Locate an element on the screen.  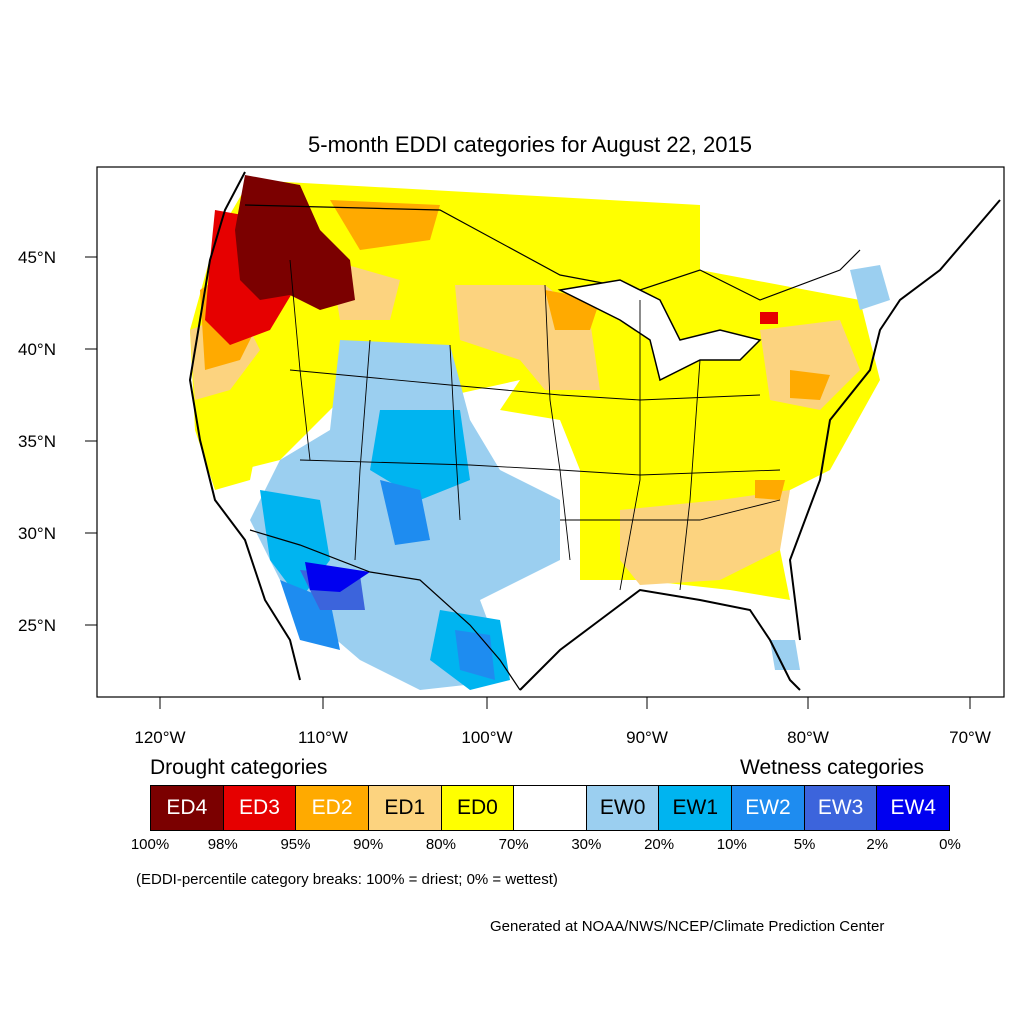
legend-colorbar: ED4 ED3 ED2 ED1 ED0 EW0 EW1 EW2 EW3 EW4 is located at coordinates (550, 808).